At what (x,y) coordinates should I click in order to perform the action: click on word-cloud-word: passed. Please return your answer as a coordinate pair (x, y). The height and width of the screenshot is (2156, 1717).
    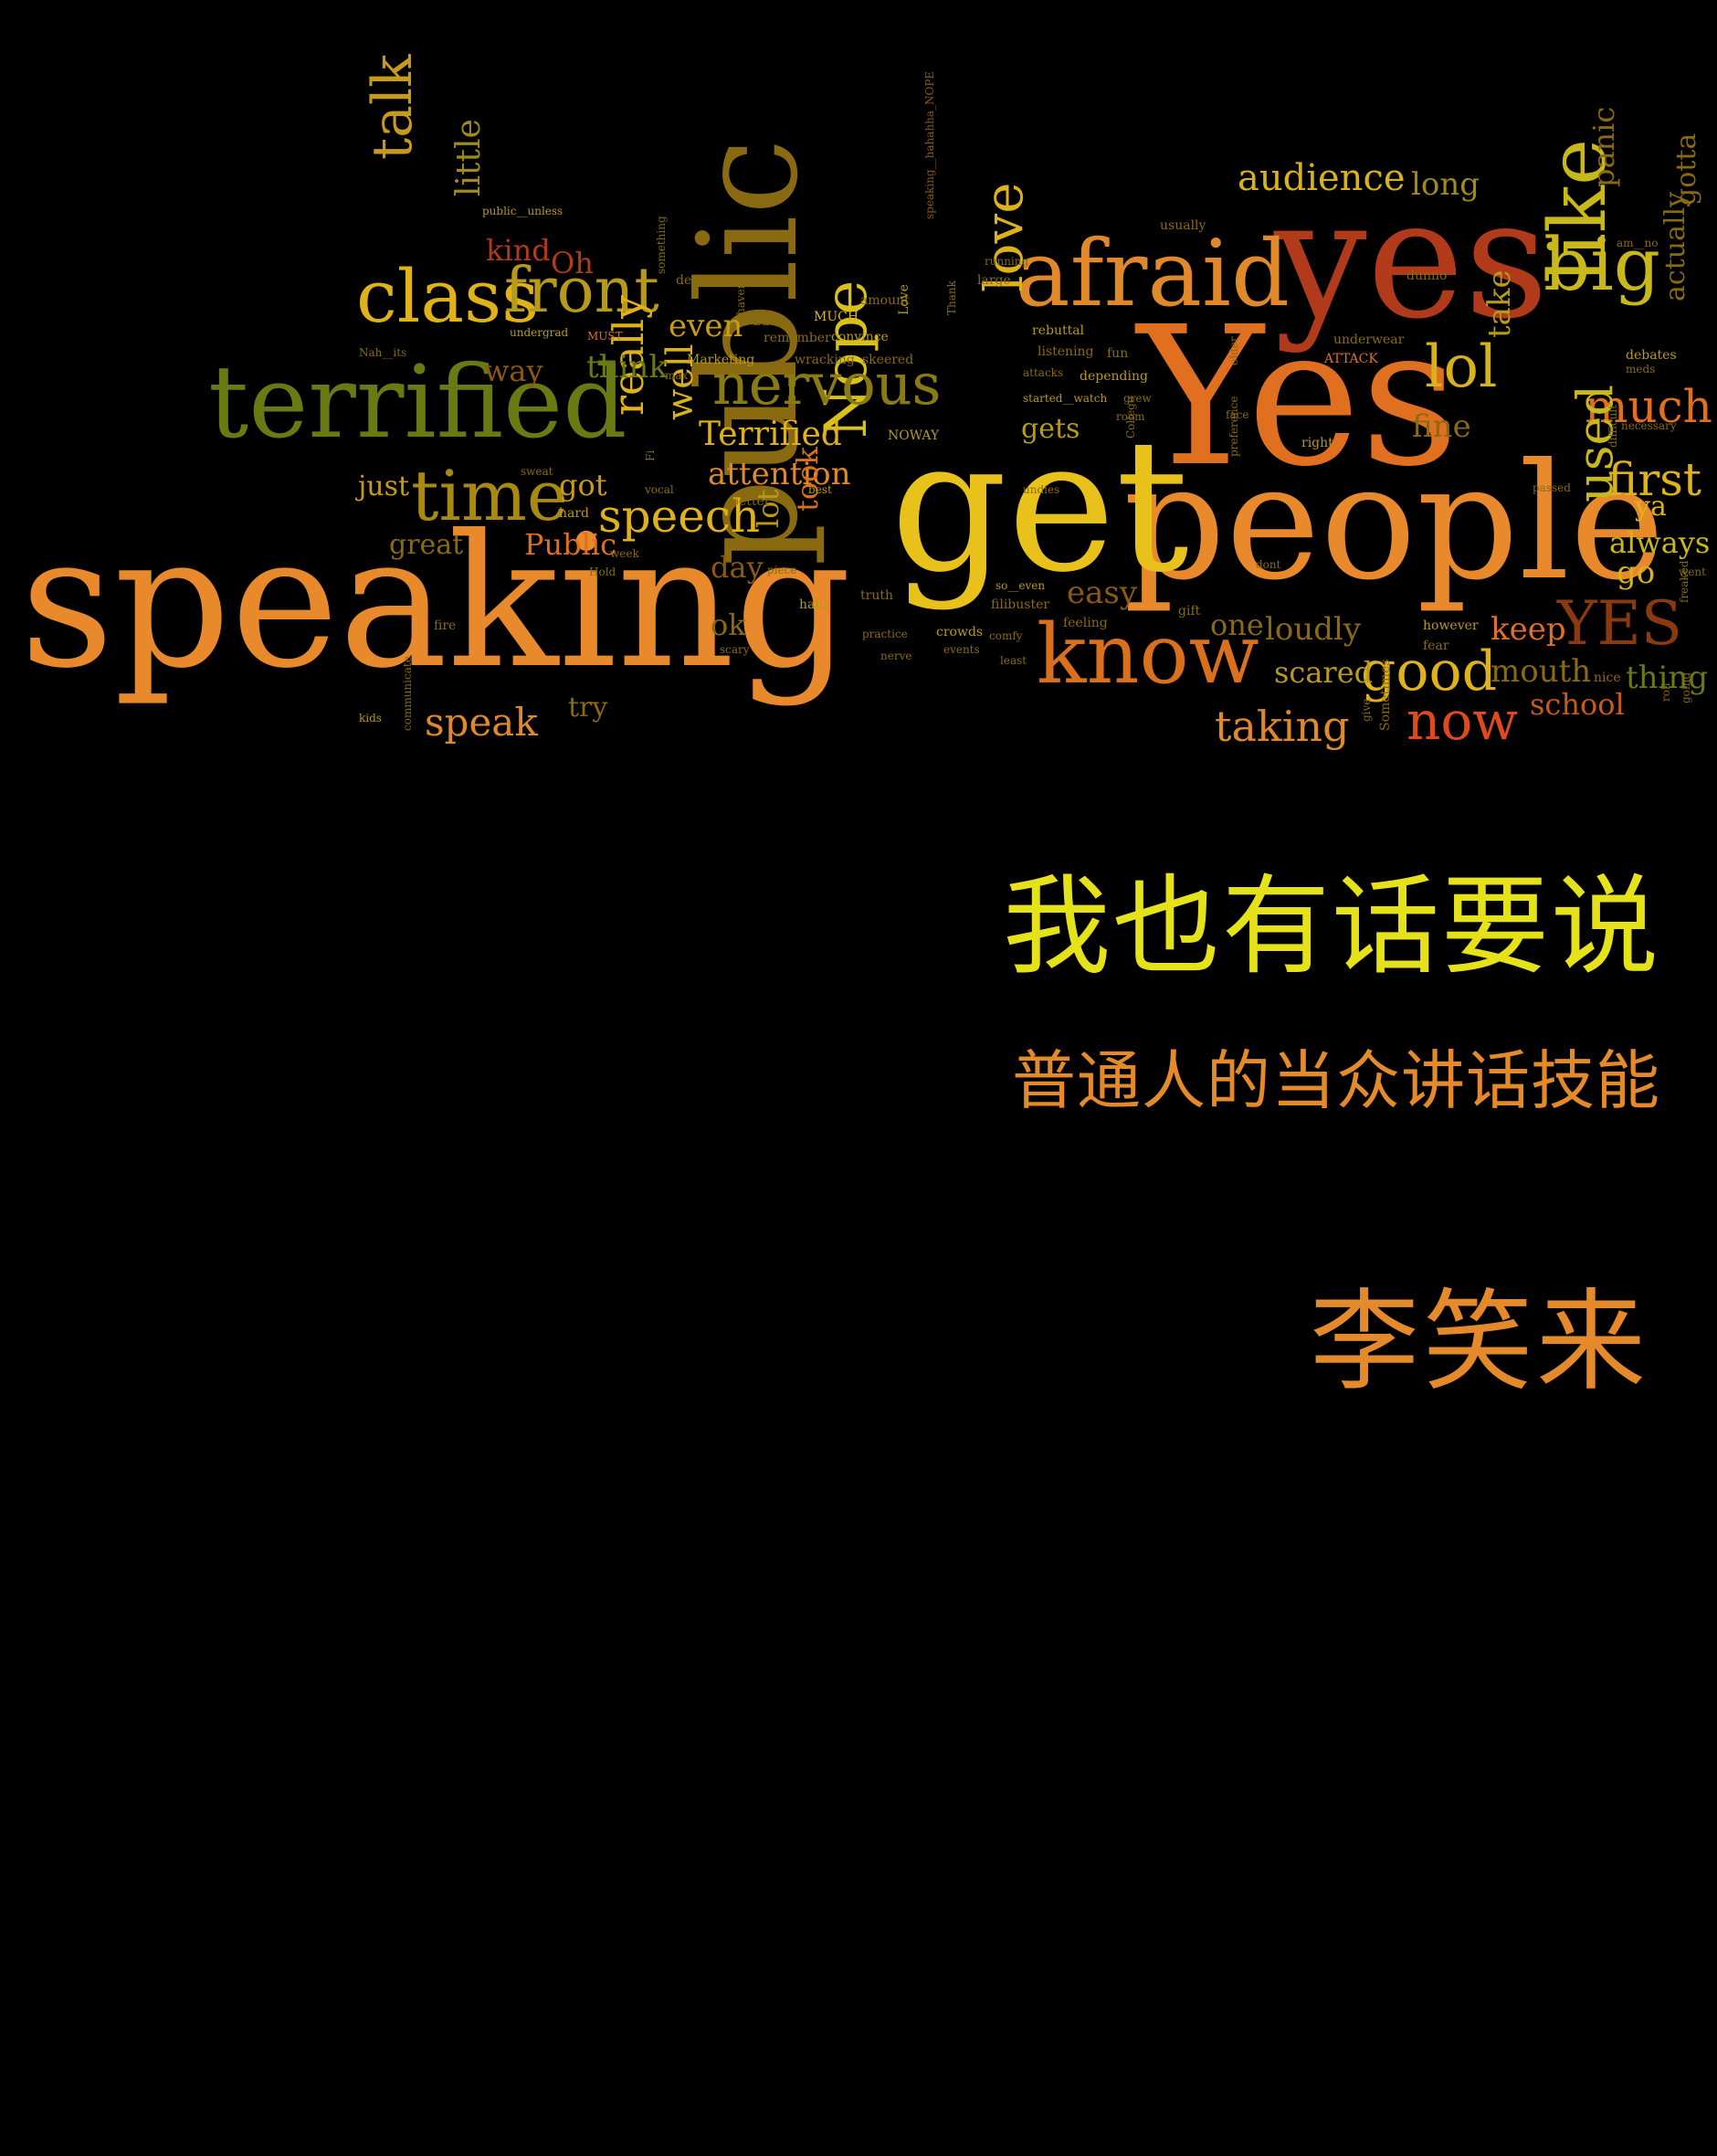
    Looking at the image, I should click on (1552, 487).